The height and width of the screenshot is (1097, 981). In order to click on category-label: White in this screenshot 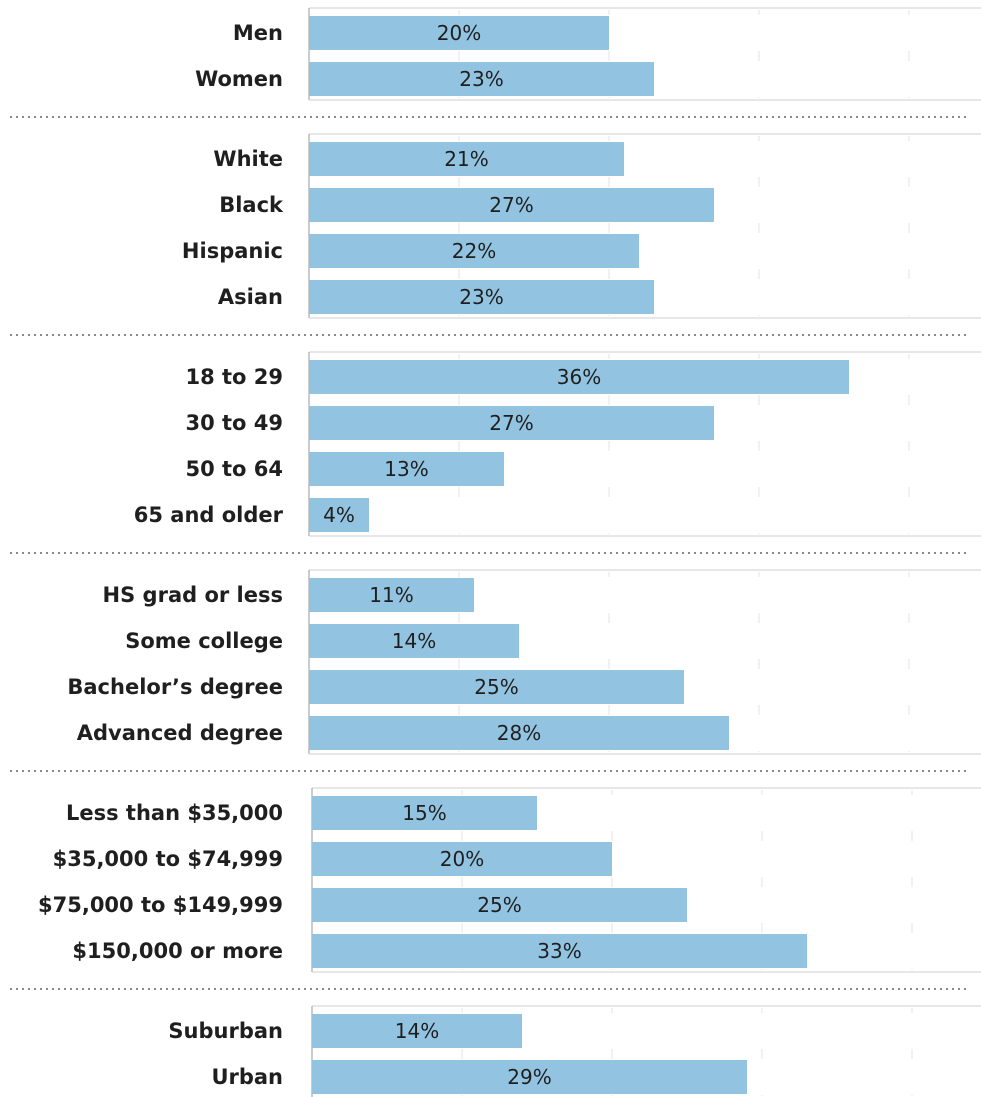, I will do `click(248, 159)`.